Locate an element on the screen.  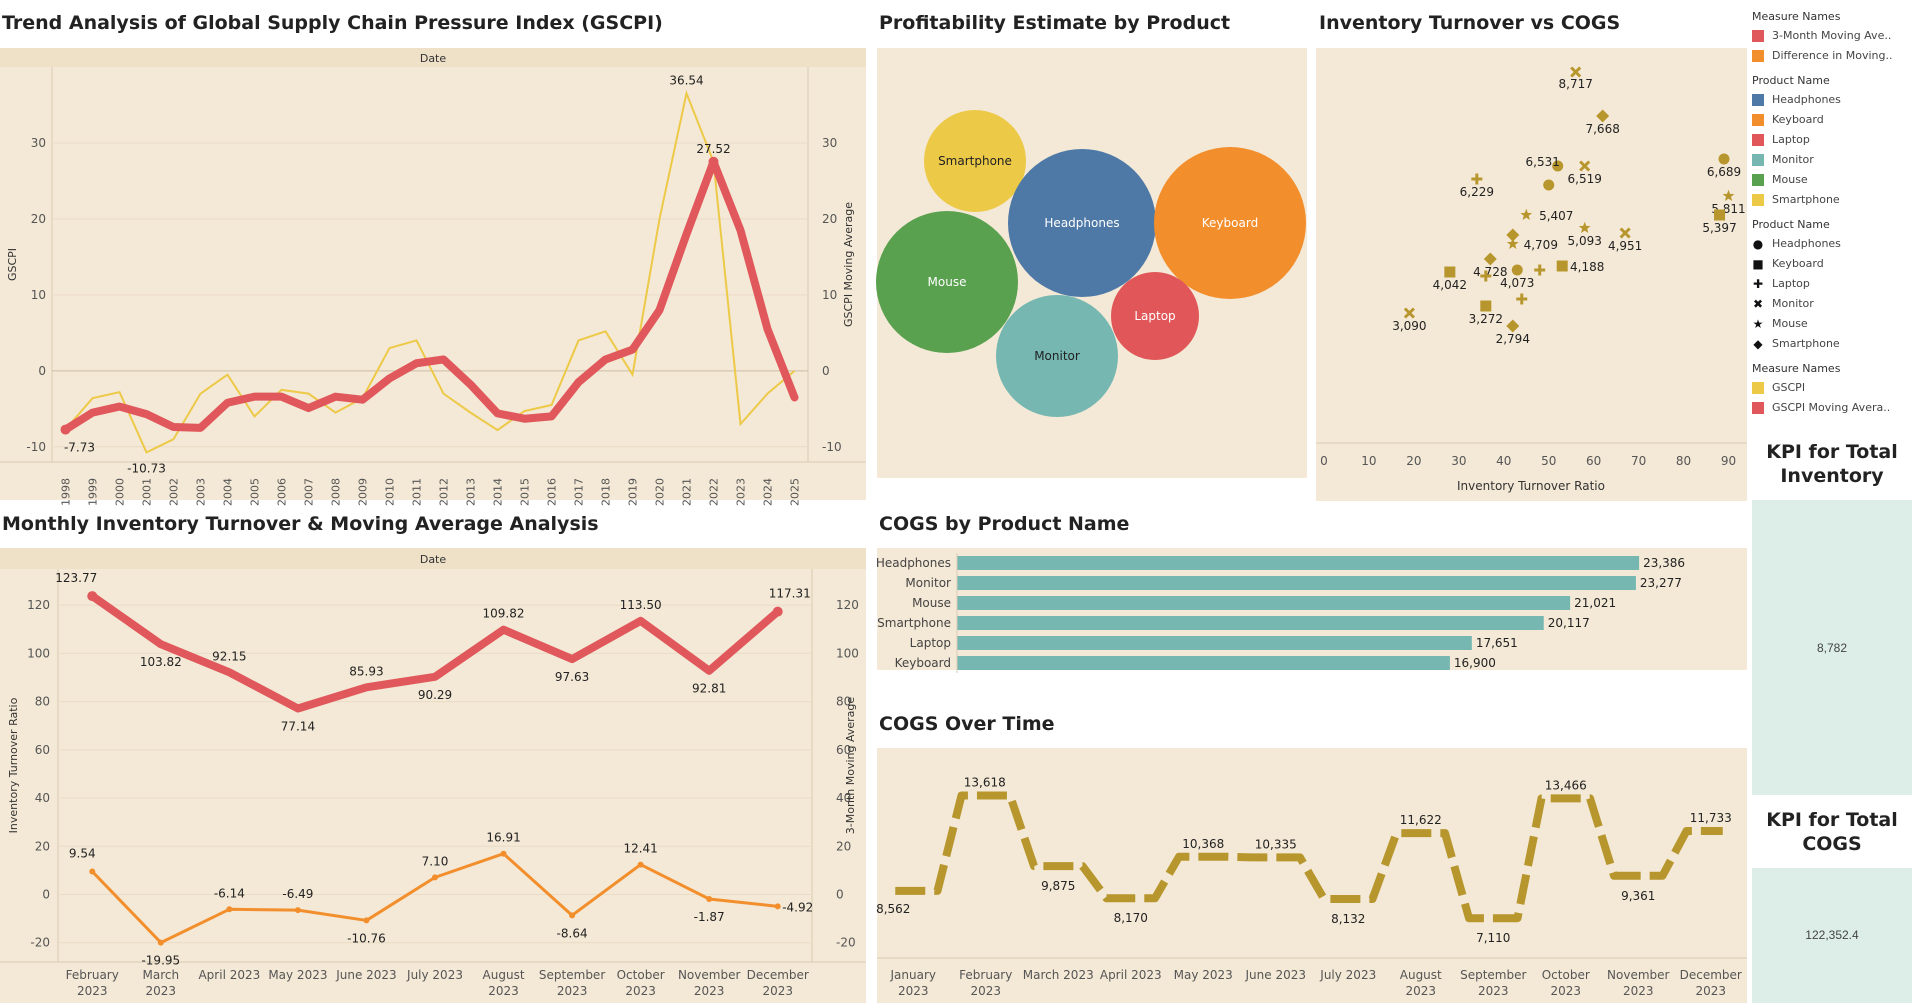
bar-smartphone is located at coordinates (1250, 623).